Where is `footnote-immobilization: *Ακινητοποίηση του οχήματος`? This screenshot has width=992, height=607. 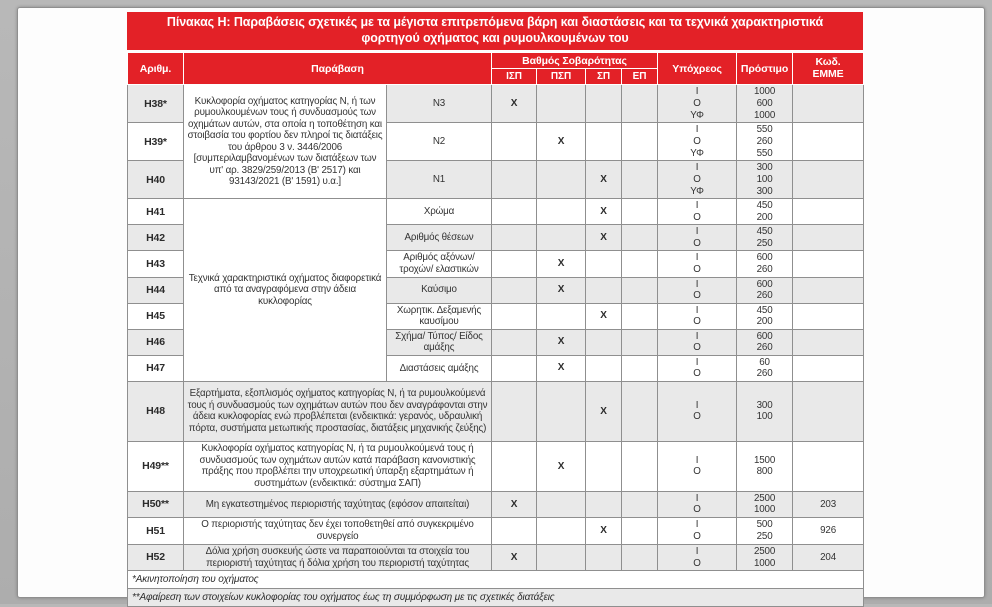
footnote-immobilization: *Ακινητοποίηση του οχήματος is located at coordinates (495, 580).